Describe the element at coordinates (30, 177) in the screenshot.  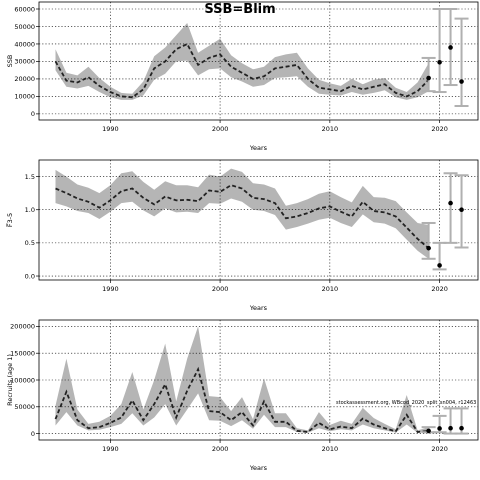
I see `y-tick-label: 1.5` at that location.